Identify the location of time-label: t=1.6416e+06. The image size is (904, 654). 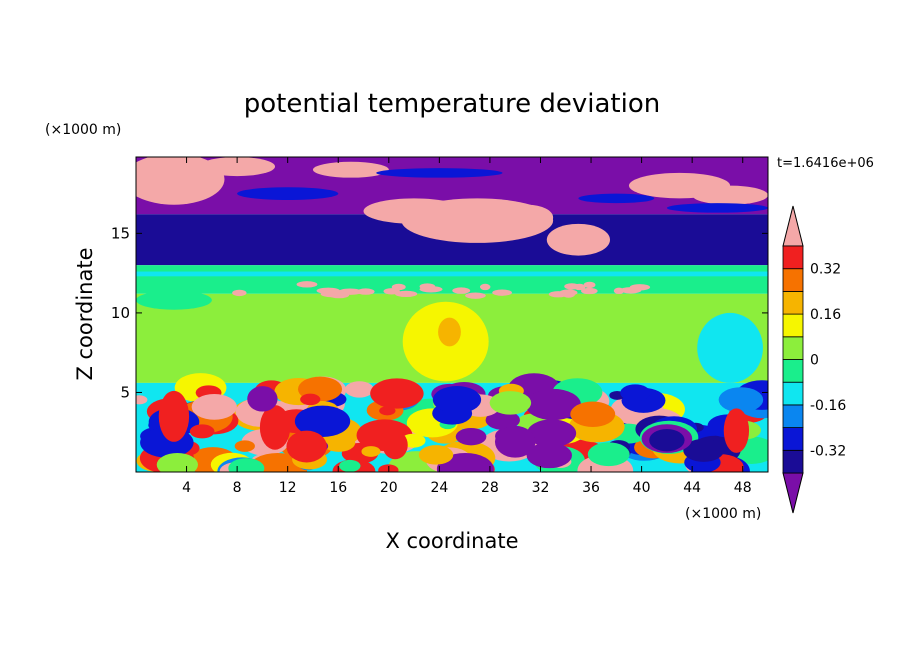
(825, 163).